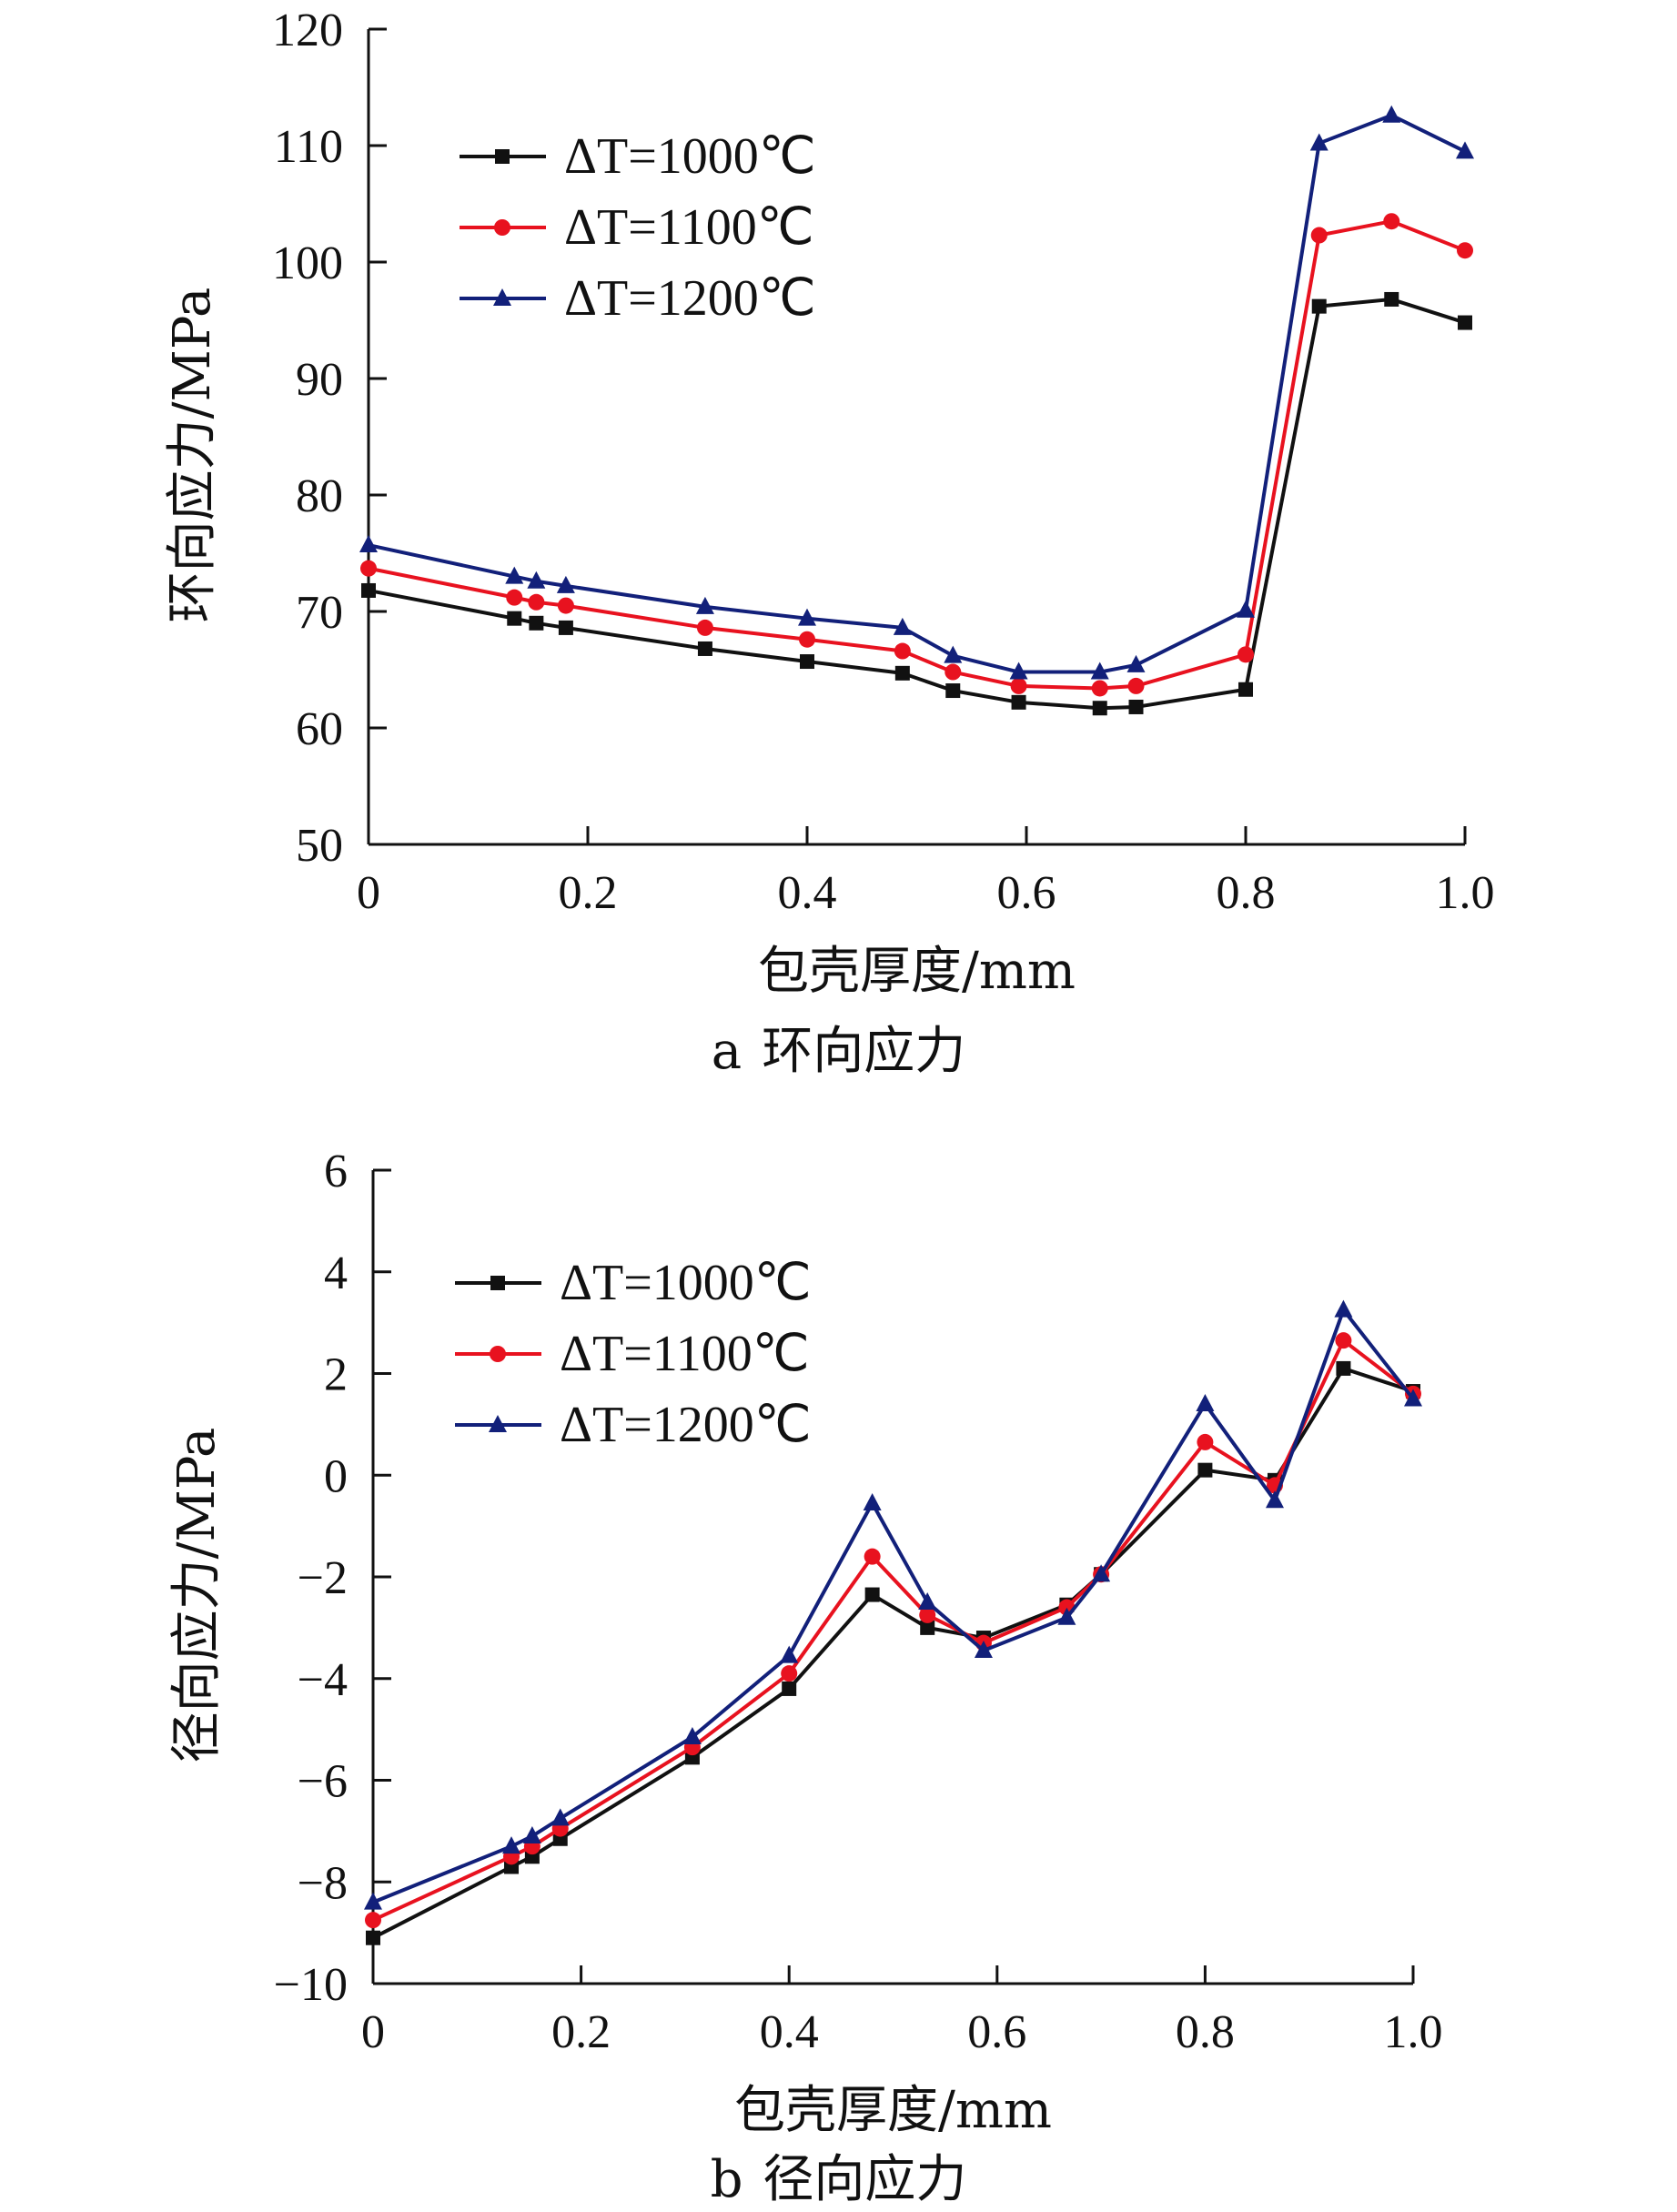 This screenshot has height=2212, width=1677. I want to click on chart-b-x-tick-label: 0.4, so click(789, 2032).